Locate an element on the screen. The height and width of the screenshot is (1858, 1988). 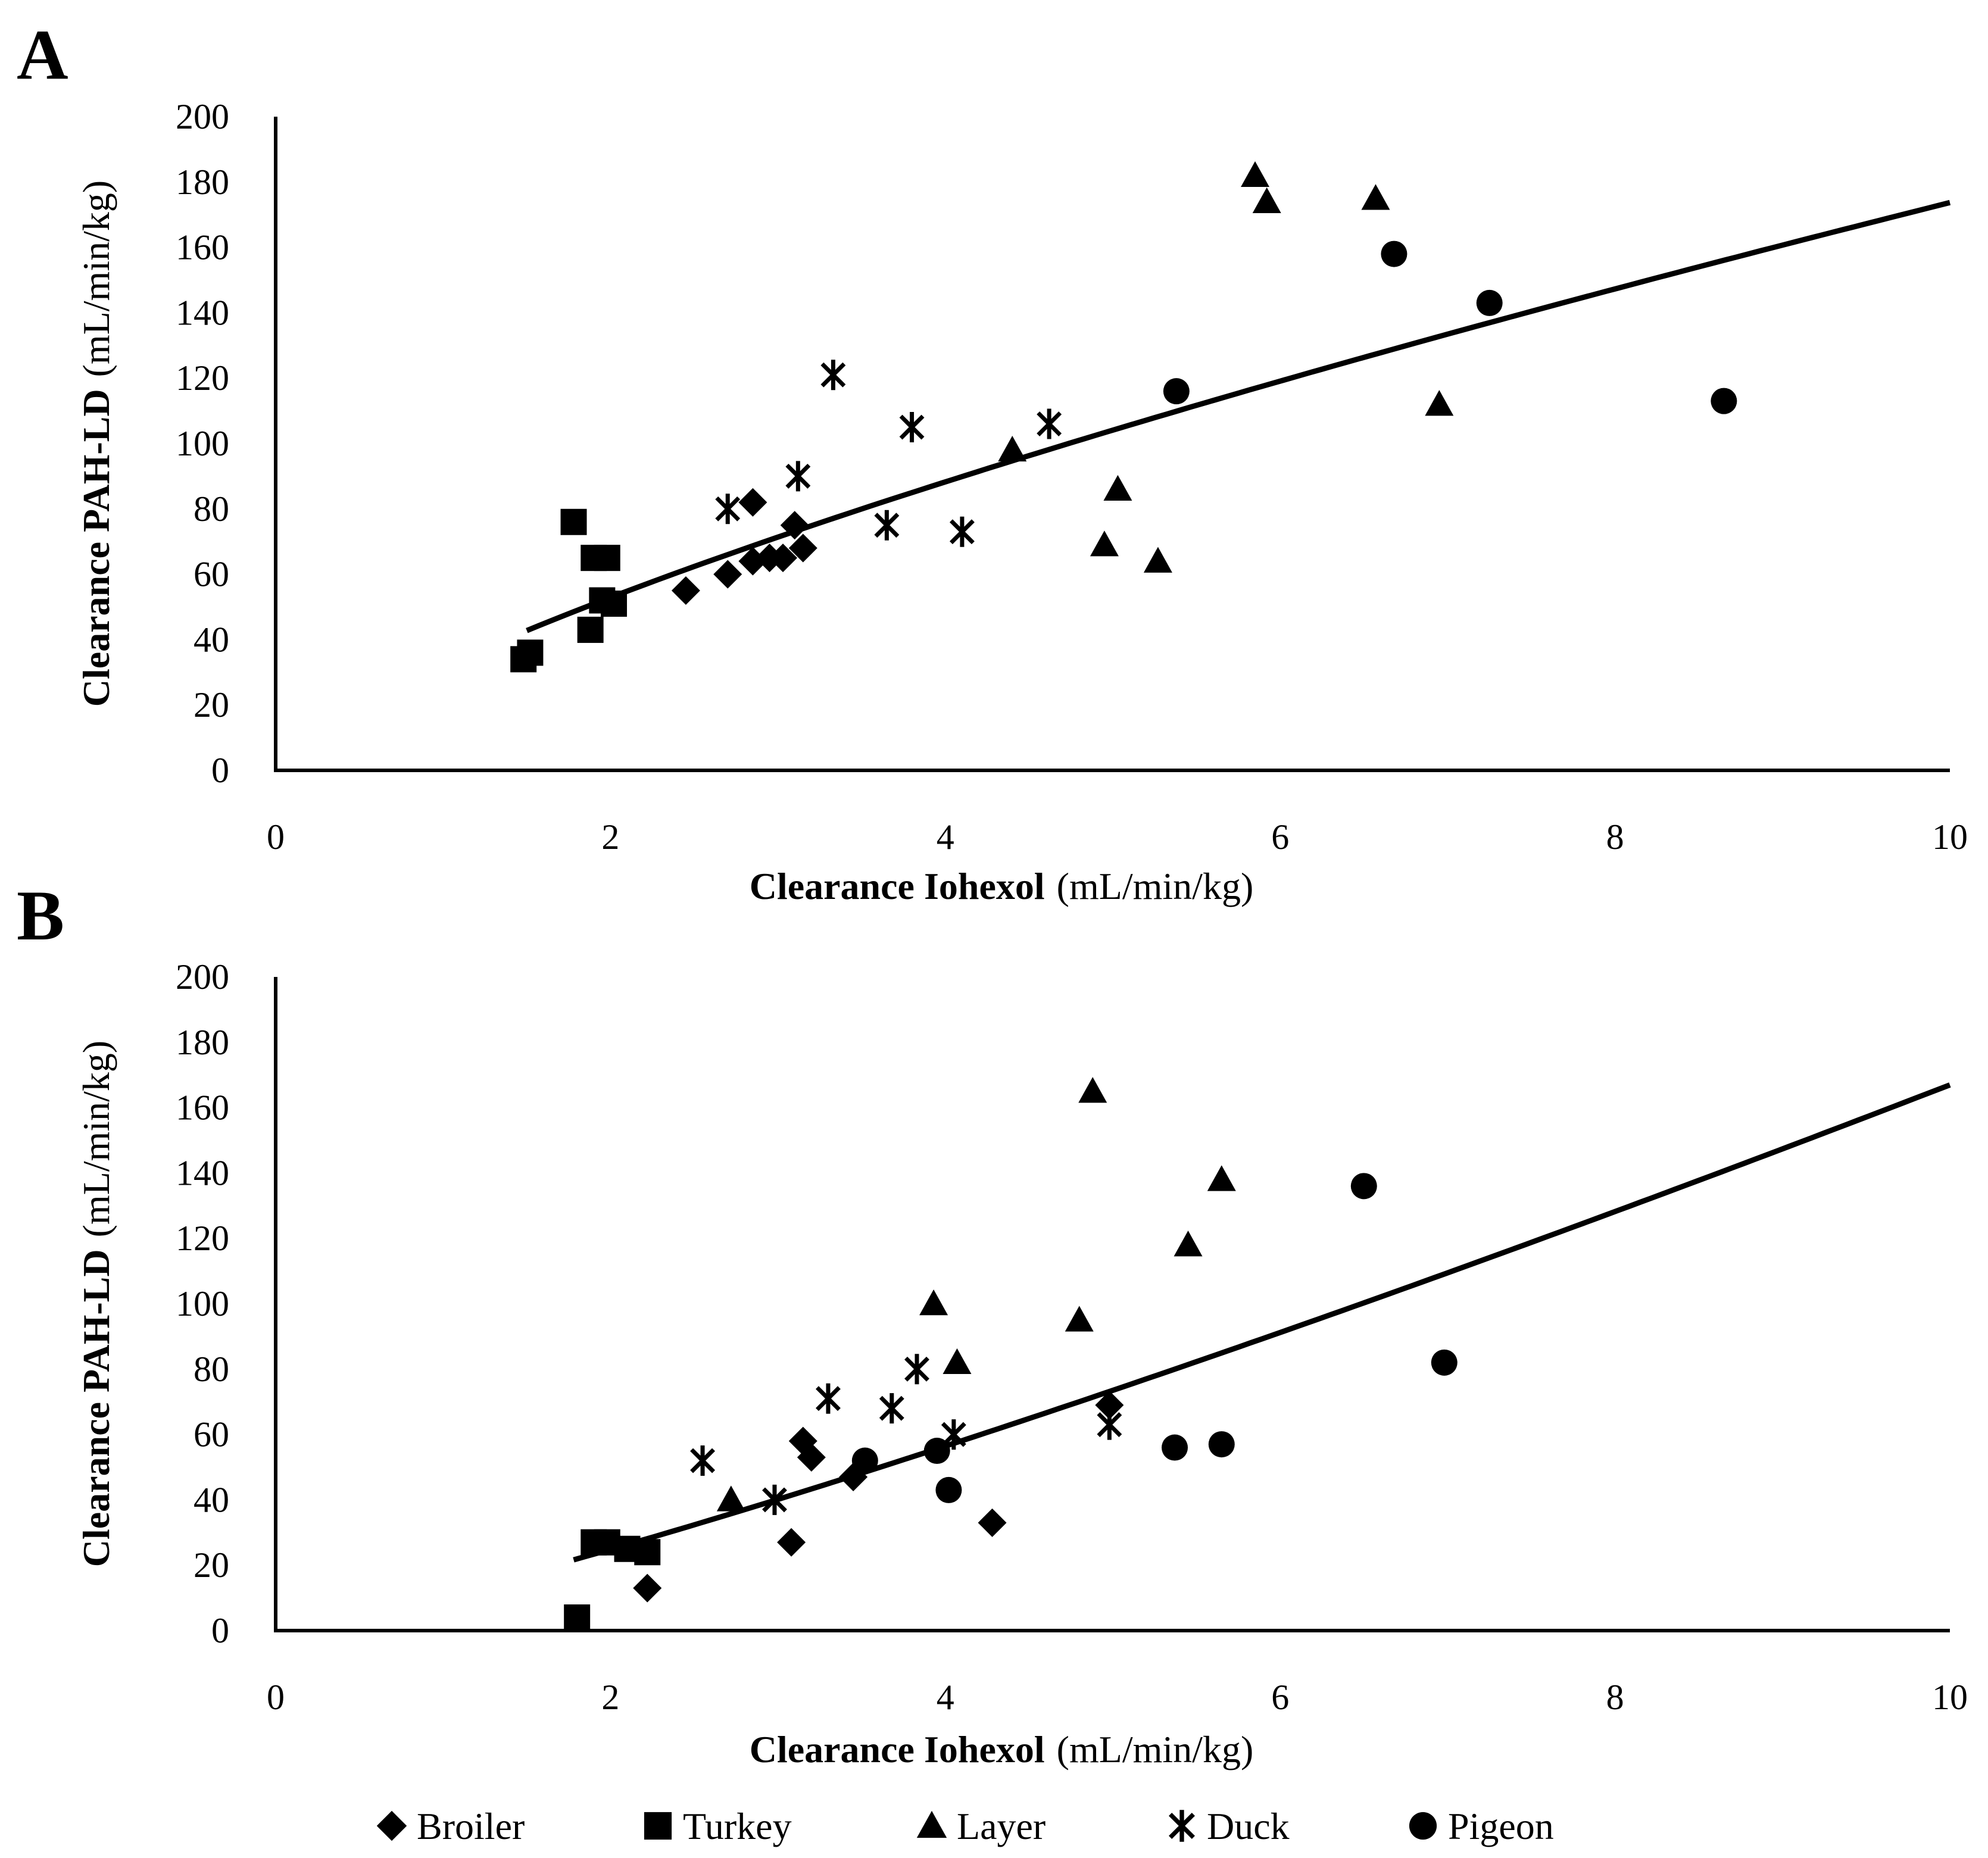
y-tick-labels: 0 20 40 60 80 100 120 140 160 180 200 is located at coordinates (203, 1304).